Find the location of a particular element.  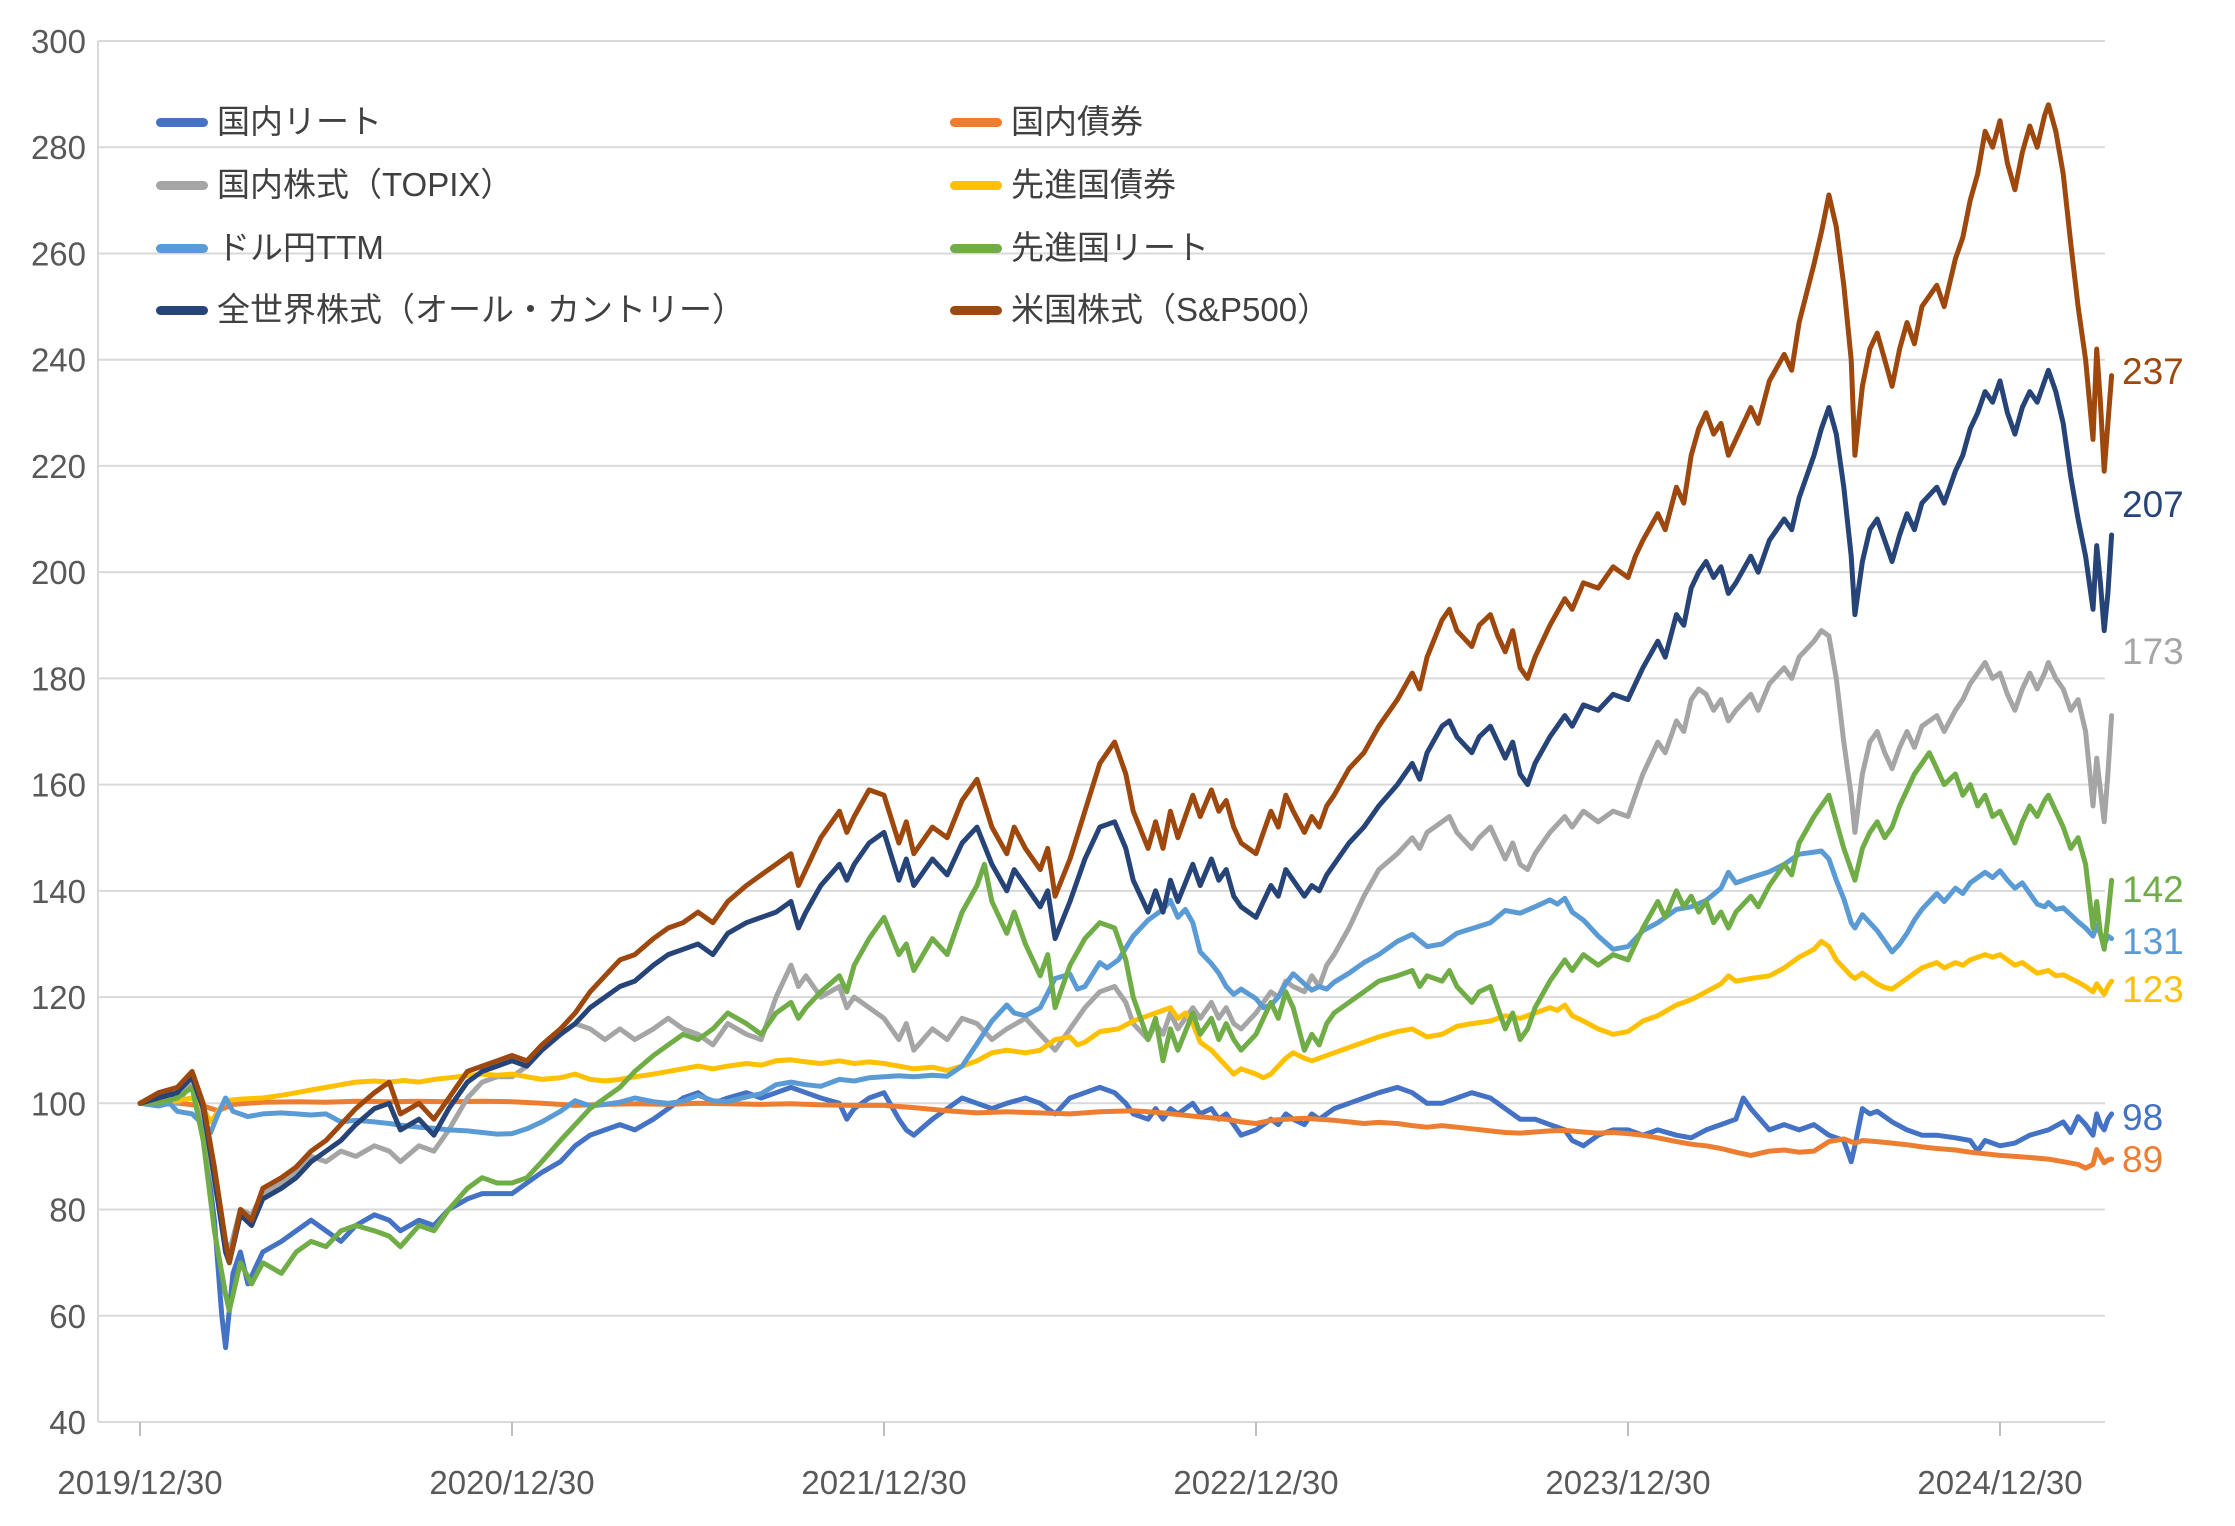

legend-label-usdjpy: ドル円TTM is located at coordinates (300, 247).